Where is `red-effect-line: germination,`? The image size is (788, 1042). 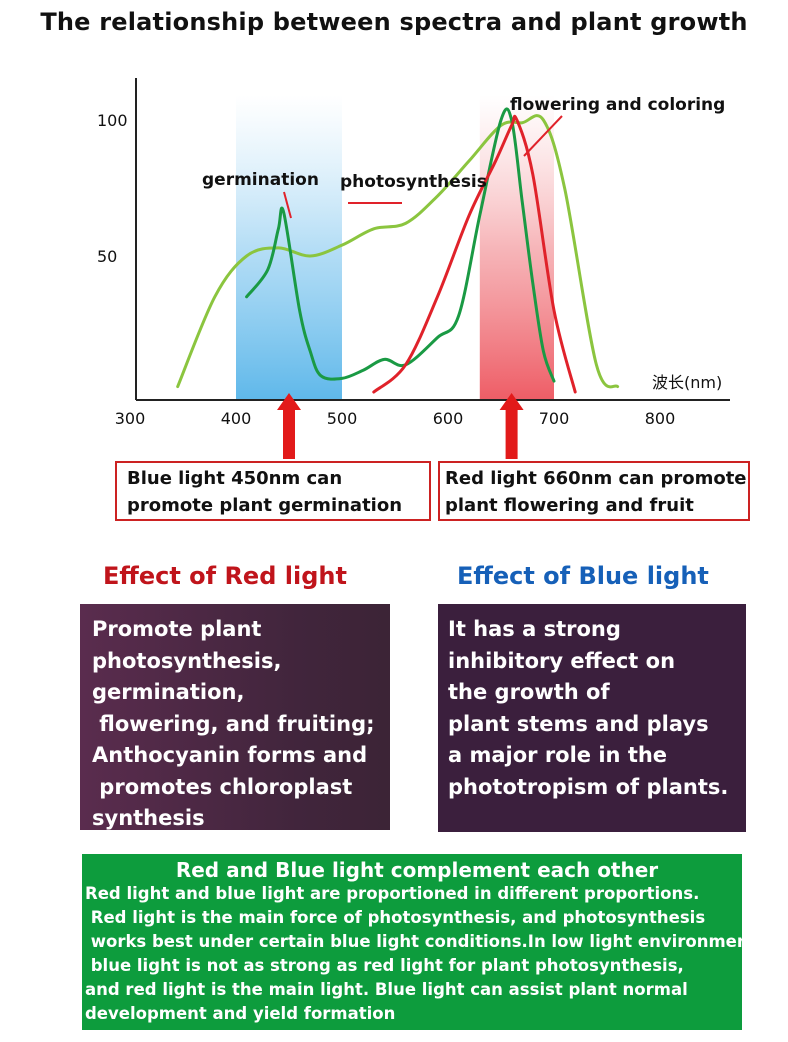
red-effect-line: germination, is located at coordinates (168, 692).